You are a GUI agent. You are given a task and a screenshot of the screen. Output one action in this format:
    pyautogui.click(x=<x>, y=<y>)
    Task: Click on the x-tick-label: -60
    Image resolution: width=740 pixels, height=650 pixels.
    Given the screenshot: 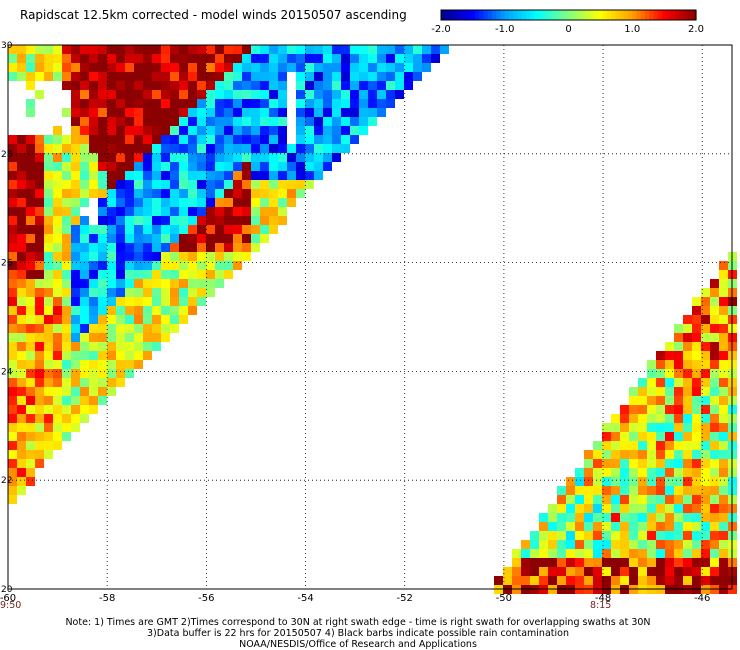 What is the action you would take?
    pyautogui.click(x=8, y=598)
    